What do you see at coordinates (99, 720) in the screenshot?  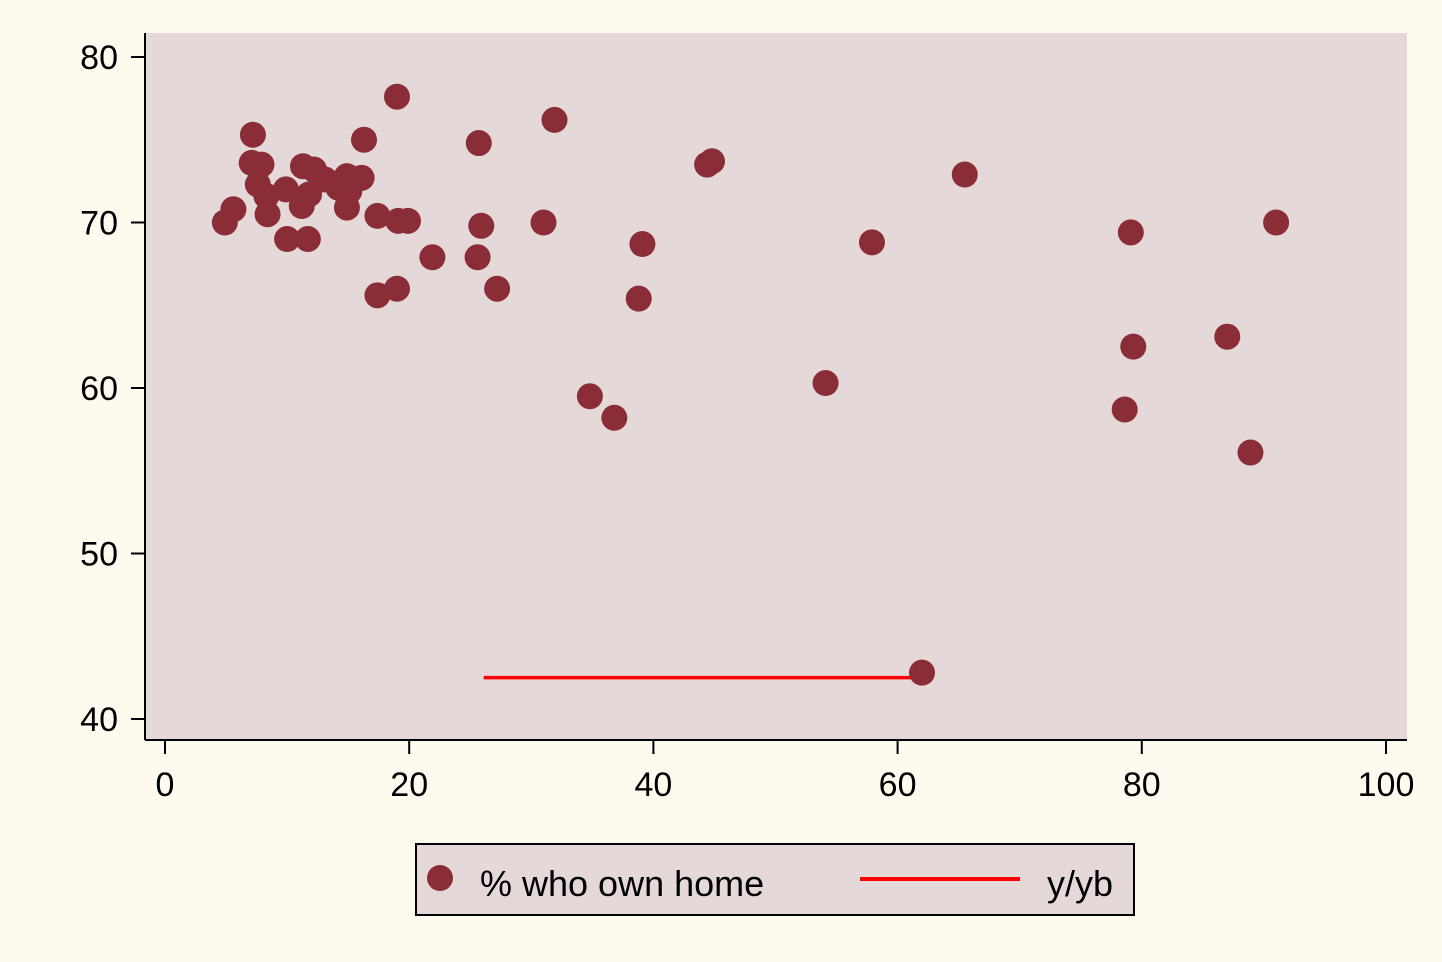 I see `y-tick-label: 40` at bounding box center [99, 720].